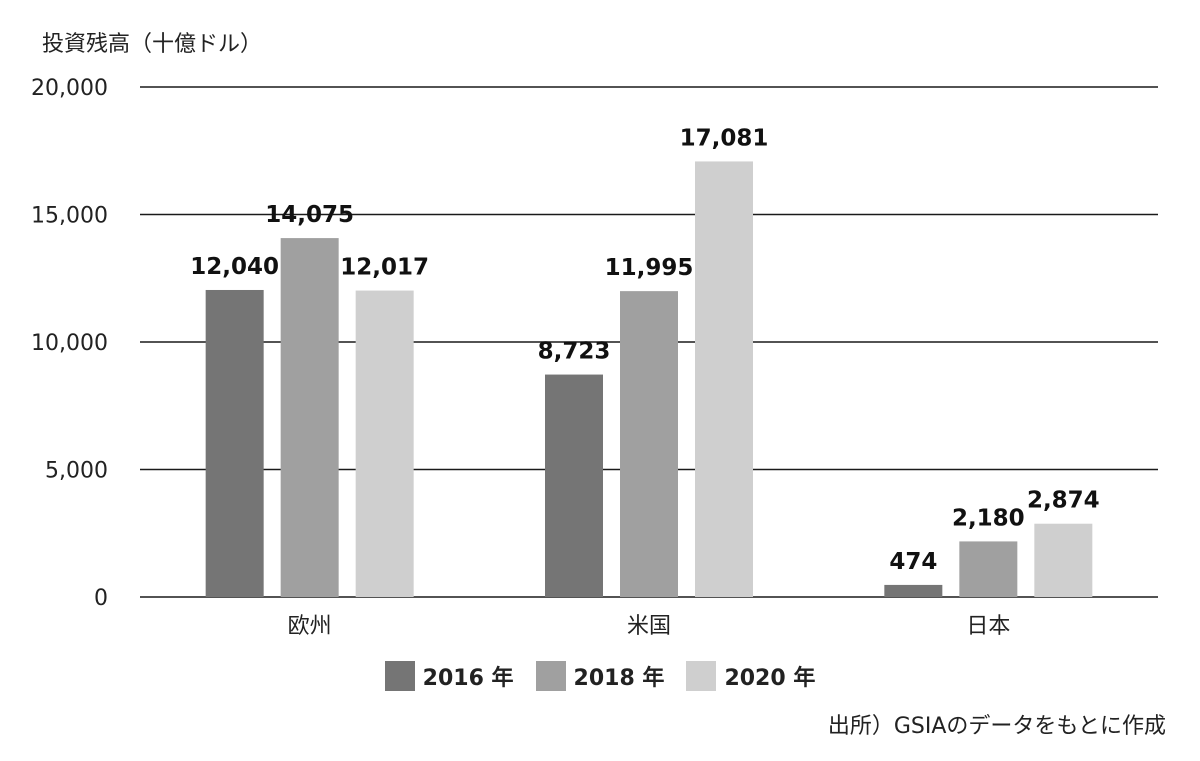  Describe the element at coordinates (1063, 501) in the screenshot. I see `data-label: 2,874` at that location.